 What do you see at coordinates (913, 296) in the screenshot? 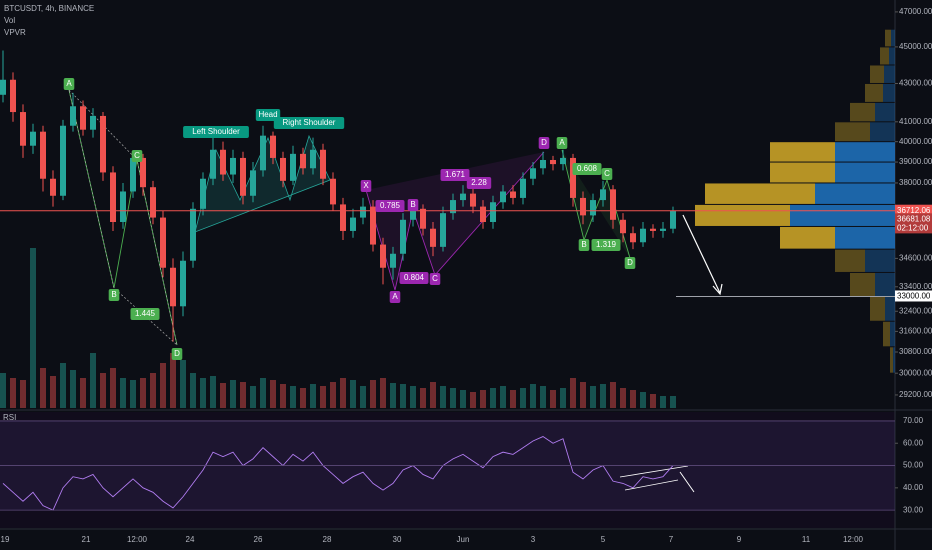
I see `target-box` at bounding box center [913, 296].